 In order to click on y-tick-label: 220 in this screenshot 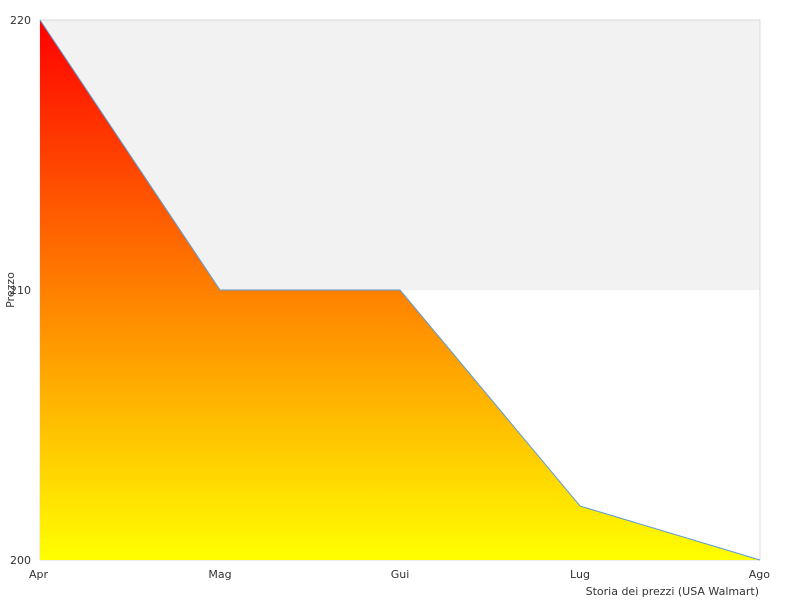, I will do `click(20, 20)`.